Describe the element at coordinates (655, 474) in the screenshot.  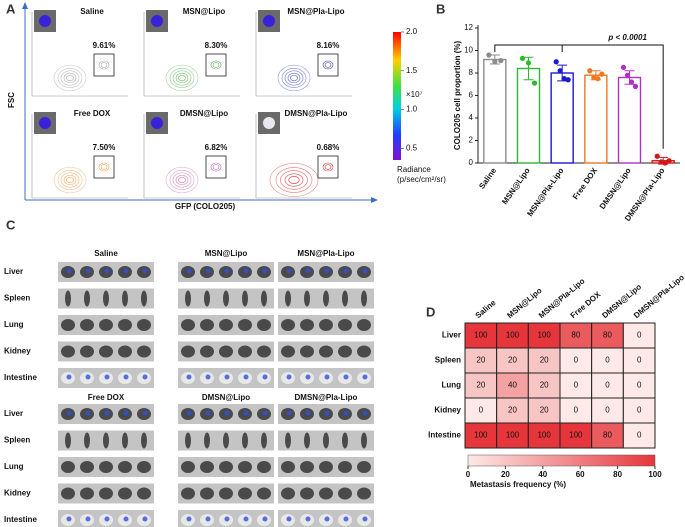
I see `colorbar-tick-label: 100` at that location.